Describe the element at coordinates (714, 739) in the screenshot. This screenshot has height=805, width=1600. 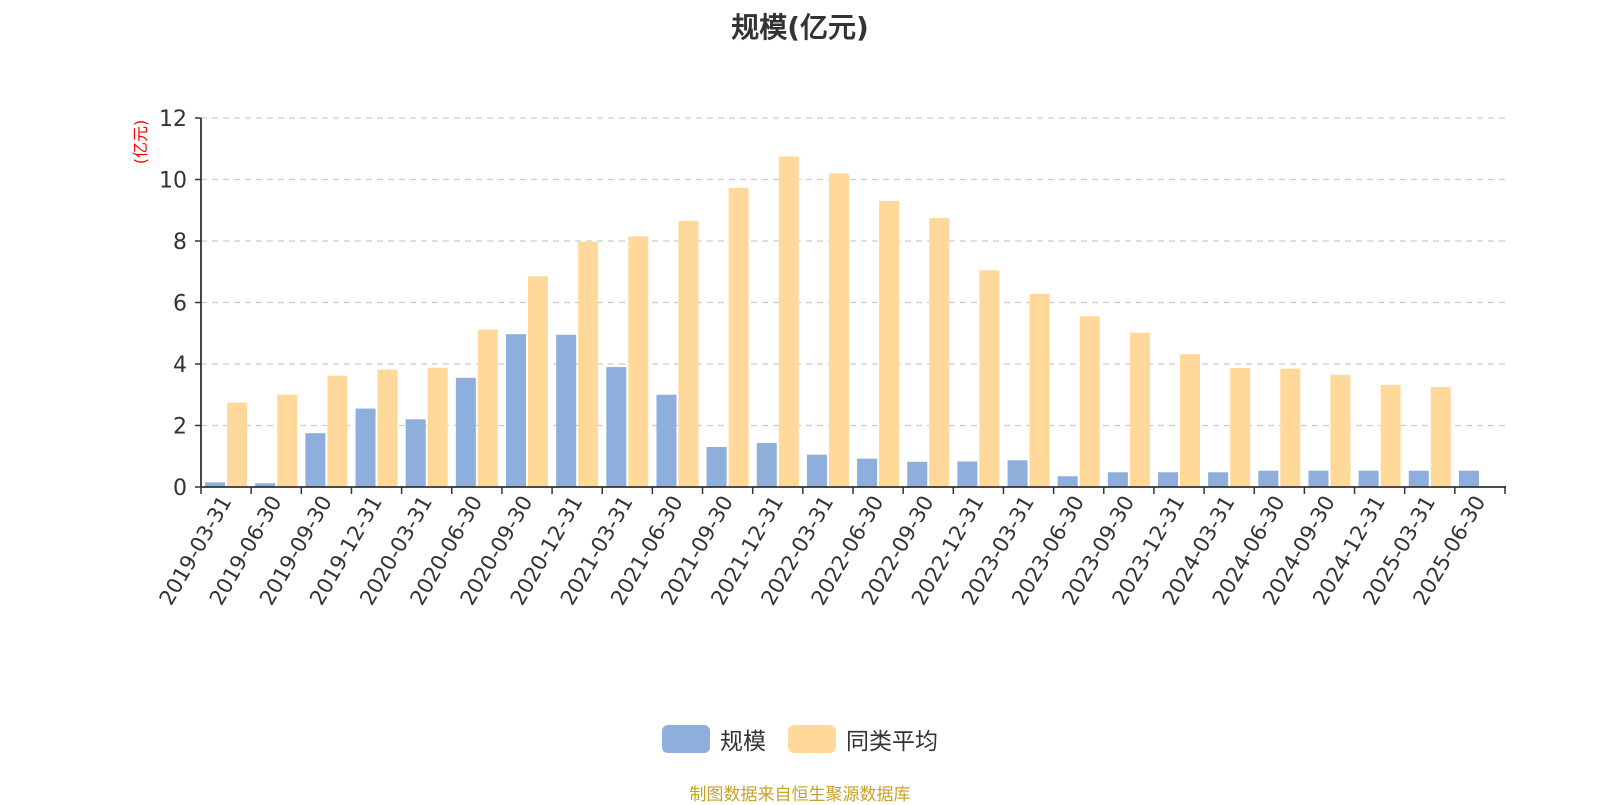
I see `legend-item-series-0: 规模` at that location.